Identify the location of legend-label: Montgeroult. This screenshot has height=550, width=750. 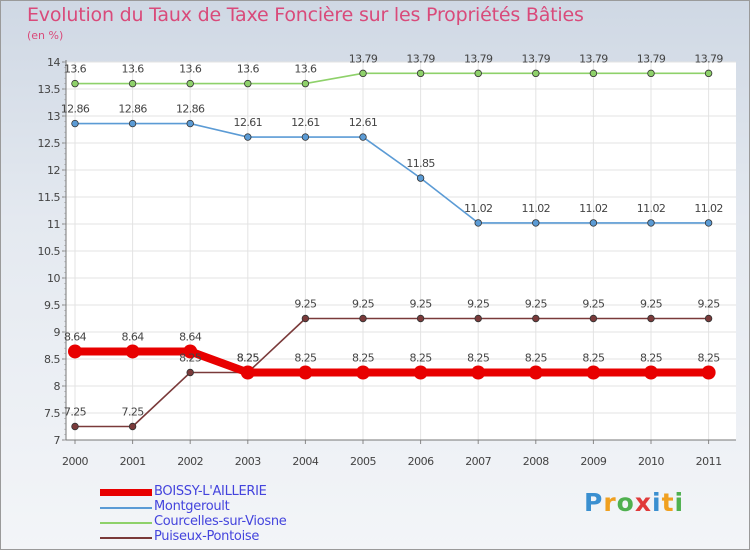
(192, 506).